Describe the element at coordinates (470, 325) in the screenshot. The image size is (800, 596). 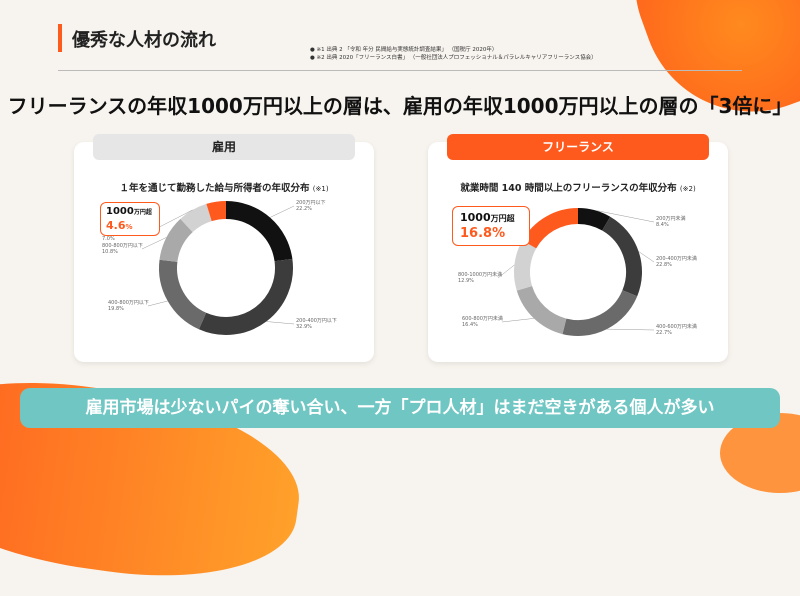
I see `value-label: 16.4%` at that location.